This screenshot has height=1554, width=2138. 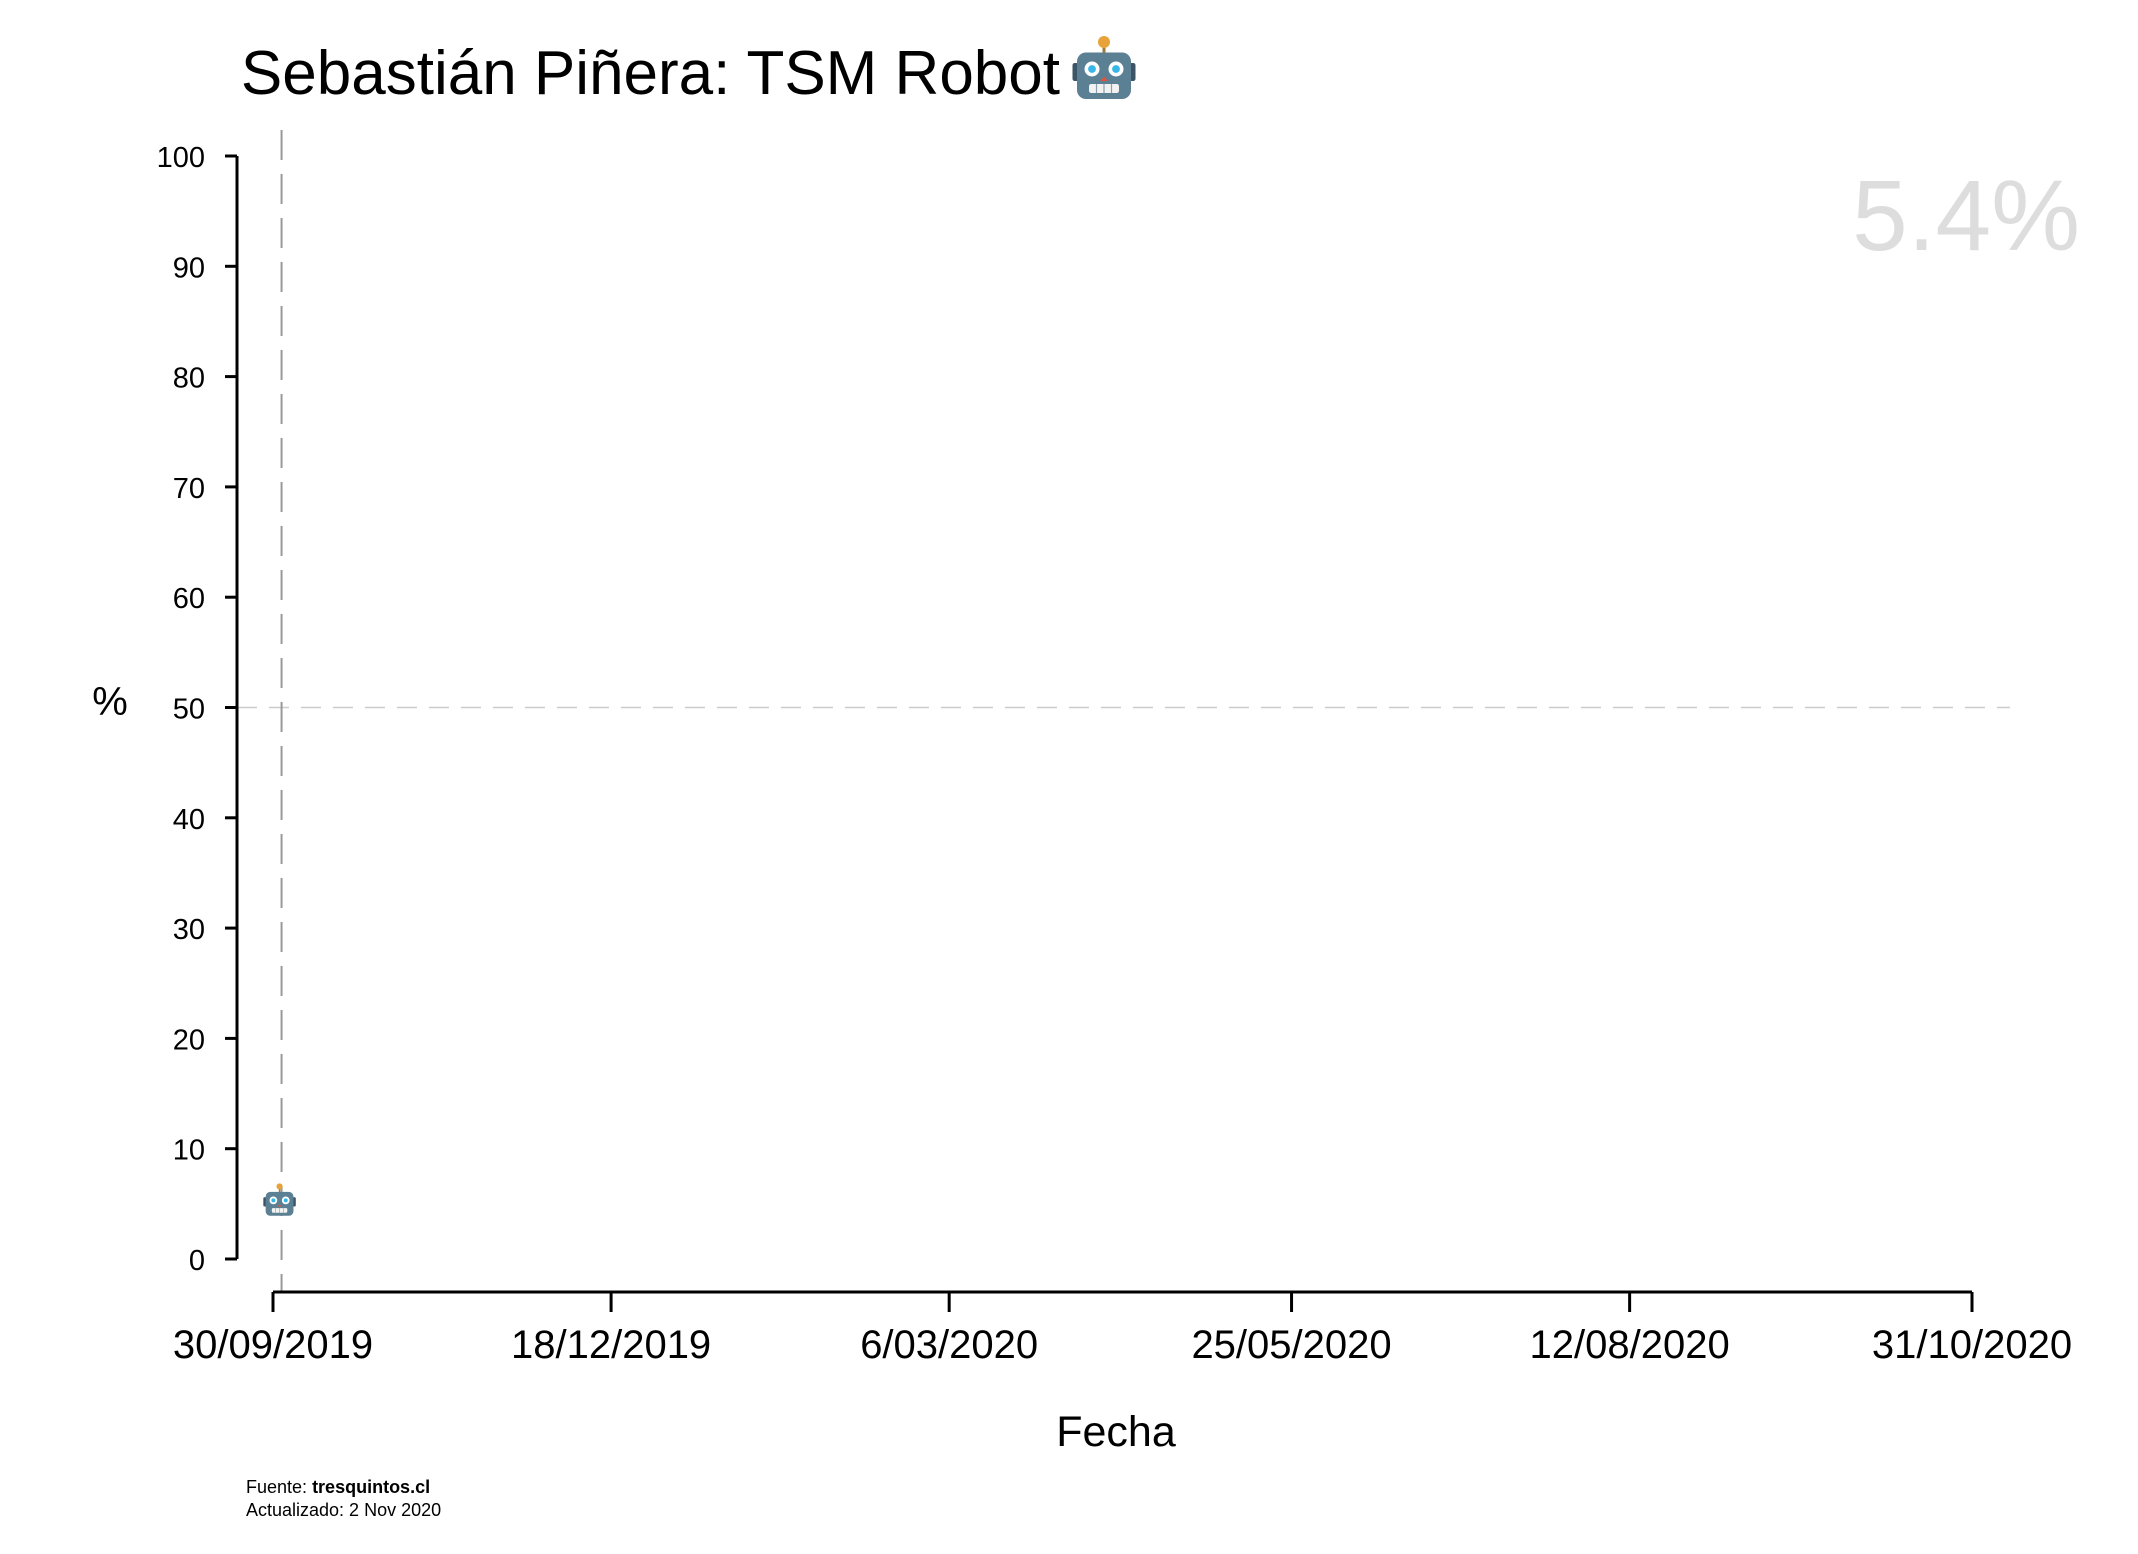 I want to click on y-tick-label: 70, so click(x=189, y=489).